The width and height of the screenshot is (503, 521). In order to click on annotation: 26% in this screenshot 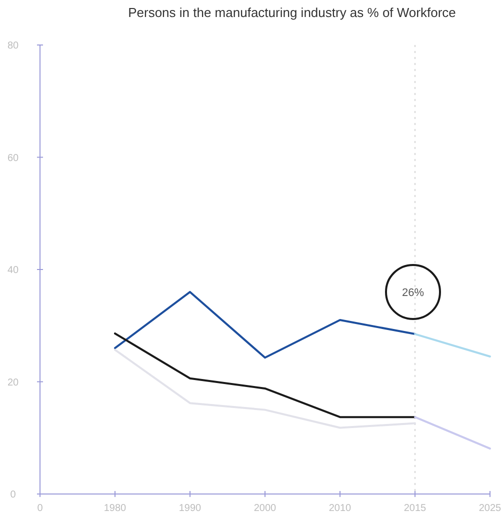, I will do `click(413, 292)`.